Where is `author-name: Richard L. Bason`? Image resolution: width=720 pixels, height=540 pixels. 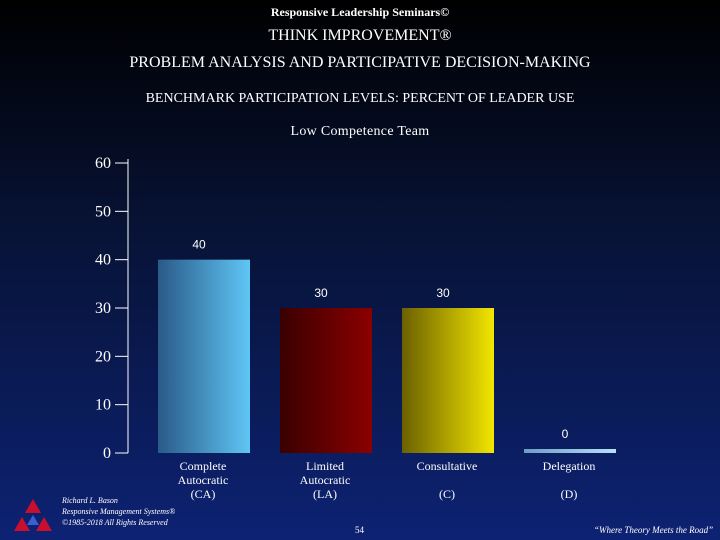 author-name: Richard L. Bason is located at coordinates (90, 500).